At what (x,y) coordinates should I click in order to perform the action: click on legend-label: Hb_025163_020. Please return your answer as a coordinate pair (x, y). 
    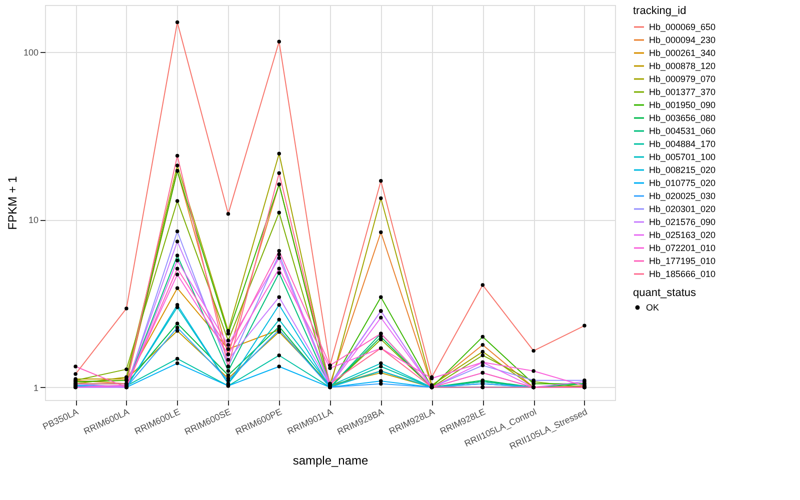
    Looking at the image, I should click on (682, 235).